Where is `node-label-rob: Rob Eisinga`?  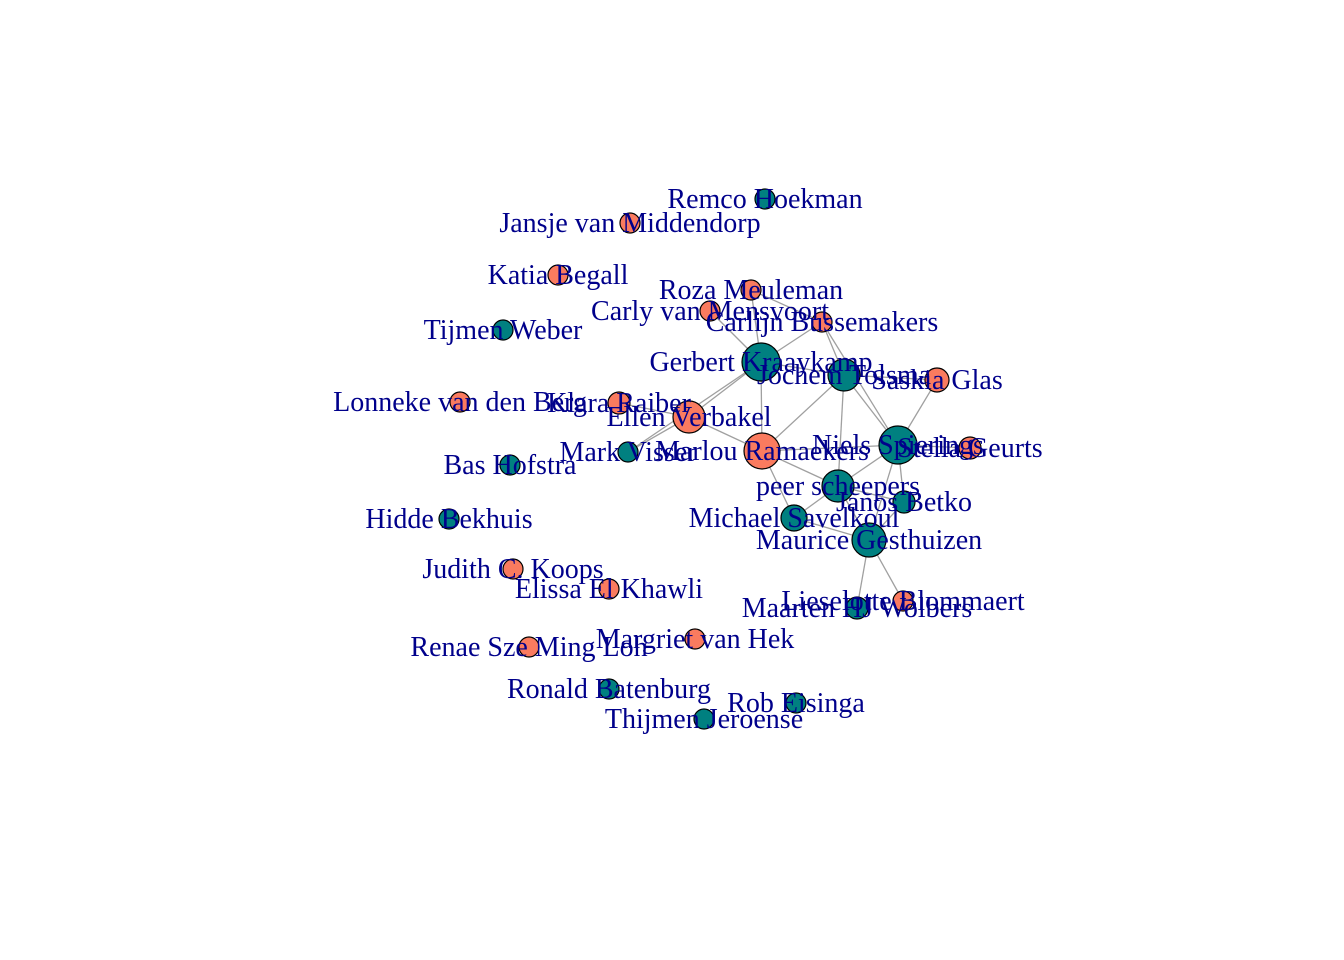 node-label-rob: Rob Eisinga is located at coordinates (796, 703).